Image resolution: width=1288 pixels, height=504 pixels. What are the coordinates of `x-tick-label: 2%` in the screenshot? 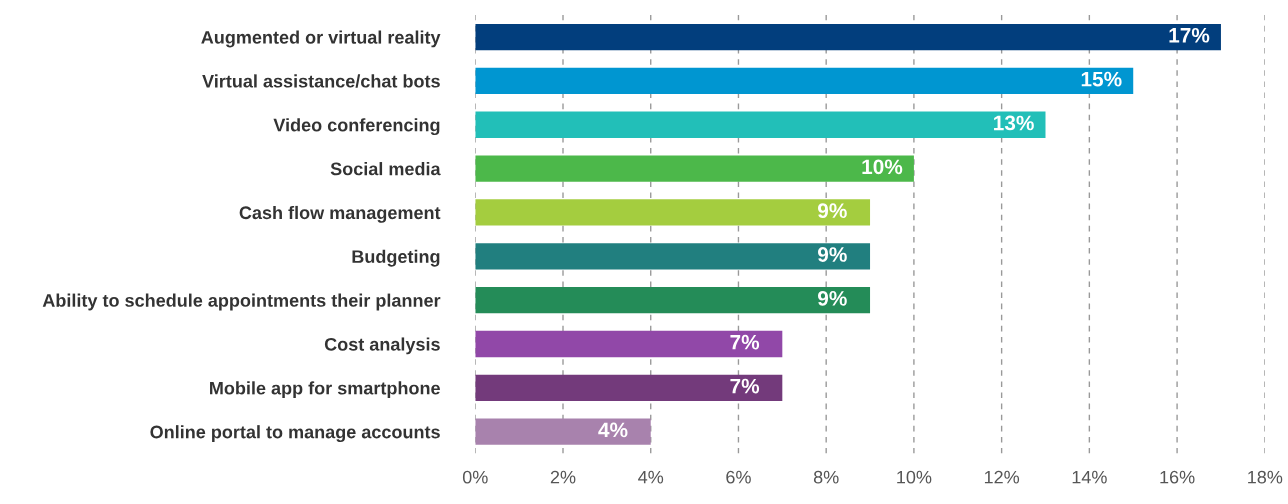 It's located at (563, 477).